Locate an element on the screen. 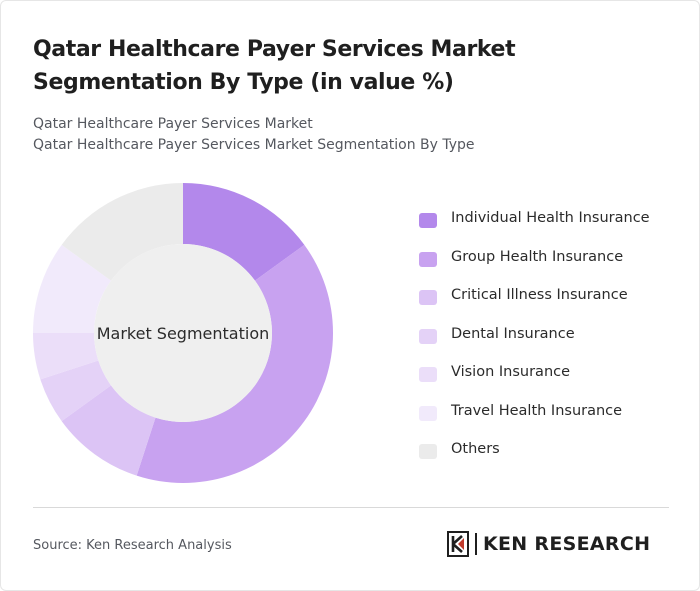  ken-research-logo: KEN RESEARCH is located at coordinates (548, 544).